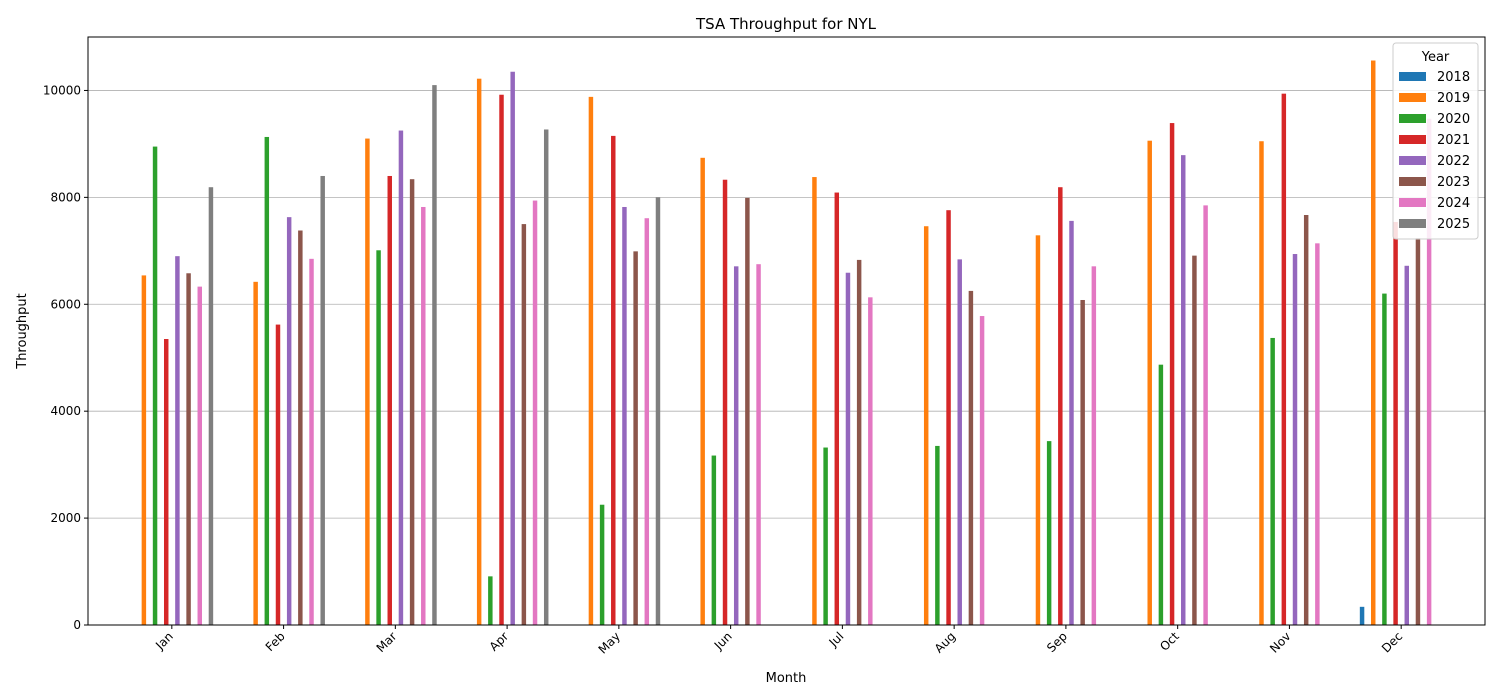  Describe the element at coordinates (723, 641) in the screenshot. I see `x-tick-label: Jun` at that location.